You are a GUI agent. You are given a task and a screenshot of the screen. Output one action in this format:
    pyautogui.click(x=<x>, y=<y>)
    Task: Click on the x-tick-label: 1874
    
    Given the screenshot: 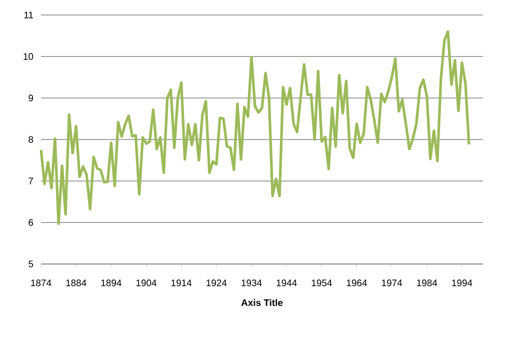 What is the action you would take?
    pyautogui.click(x=41, y=283)
    